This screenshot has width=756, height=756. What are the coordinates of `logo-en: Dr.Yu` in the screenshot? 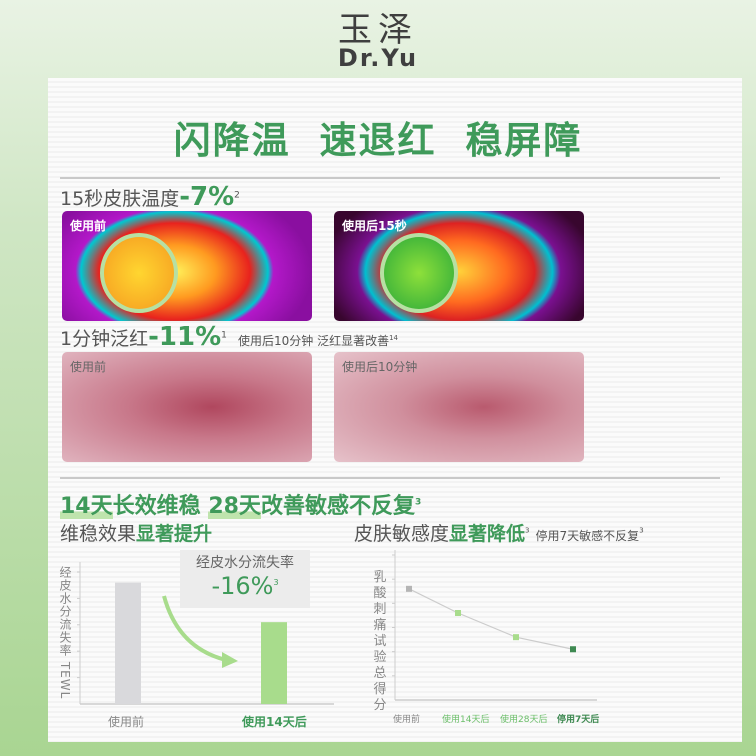 It's located at (378, 58).